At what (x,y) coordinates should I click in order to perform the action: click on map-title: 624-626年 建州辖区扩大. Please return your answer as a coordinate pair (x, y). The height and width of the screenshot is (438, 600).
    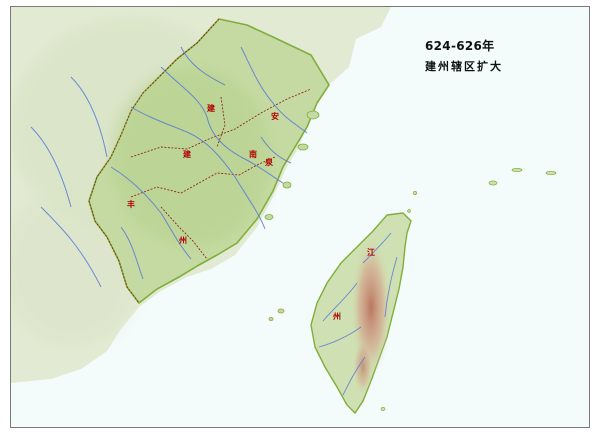
    Looking at the image, I should click on (464, 55).